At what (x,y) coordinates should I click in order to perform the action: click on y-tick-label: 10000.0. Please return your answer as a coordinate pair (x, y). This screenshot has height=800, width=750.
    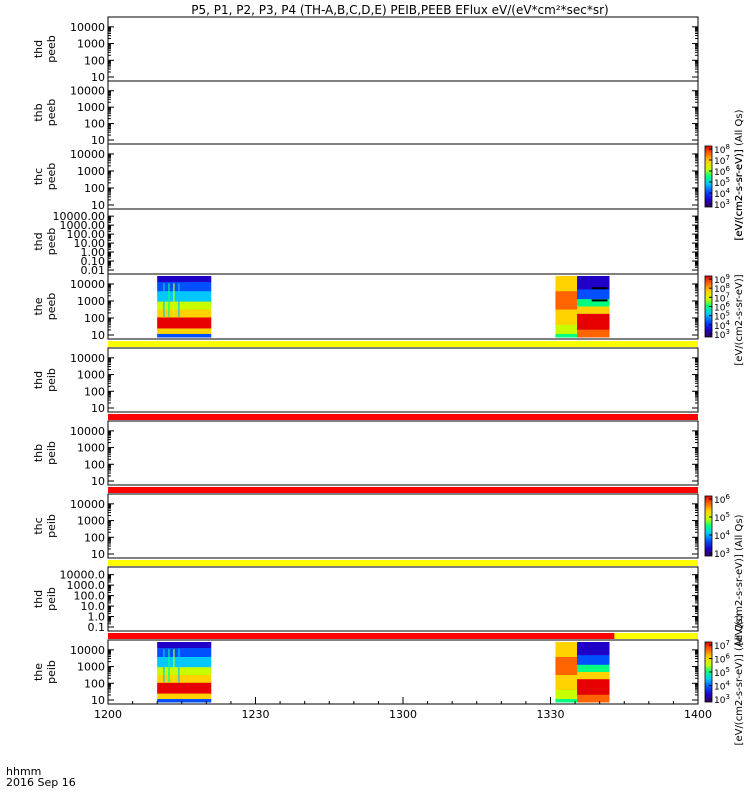
    Looking at the image, I should click on (83, 575).